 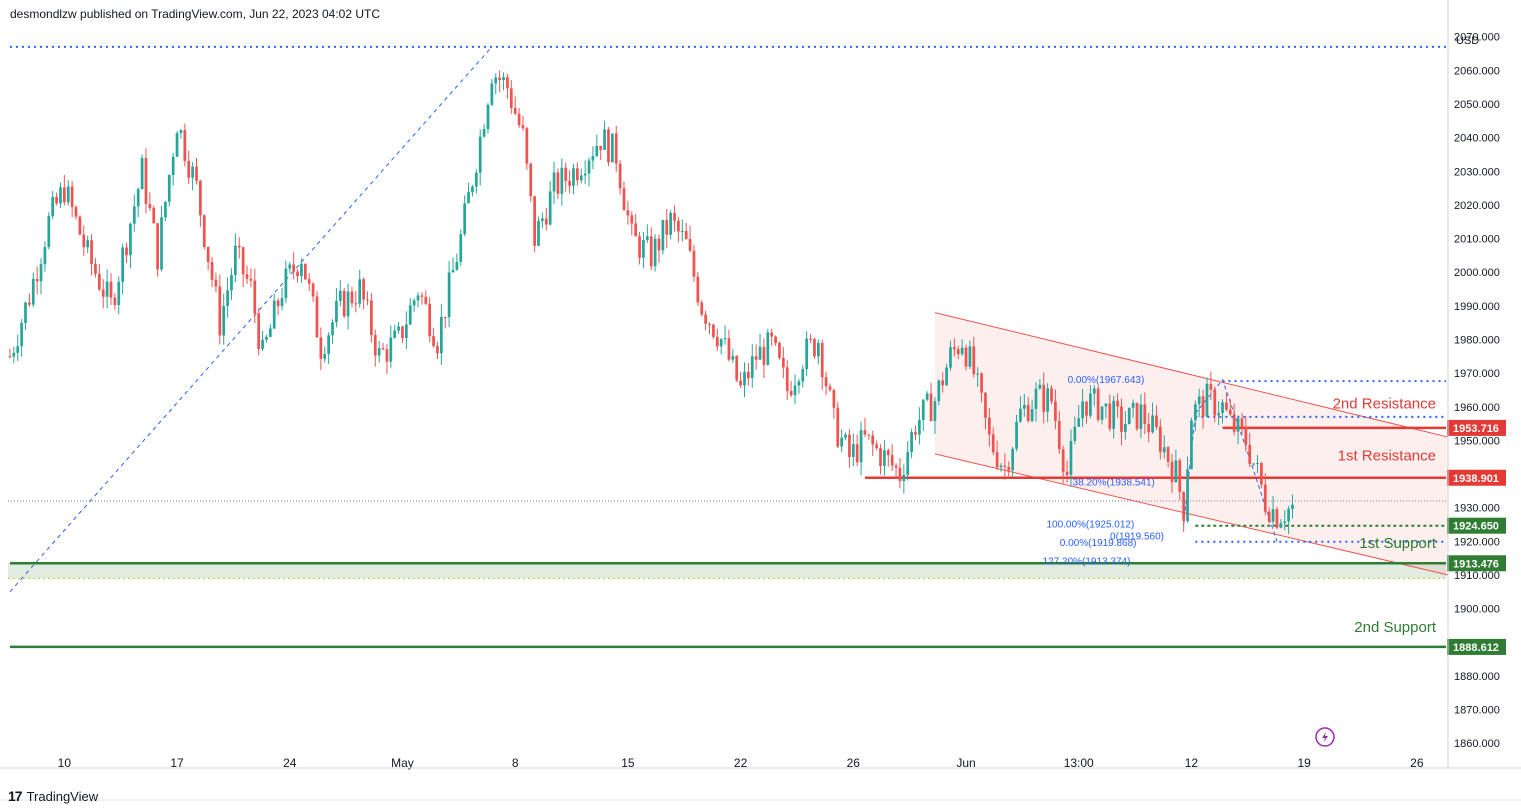 I want to click on y-tick-label: 2020.000, so click(x=1477, y=206).